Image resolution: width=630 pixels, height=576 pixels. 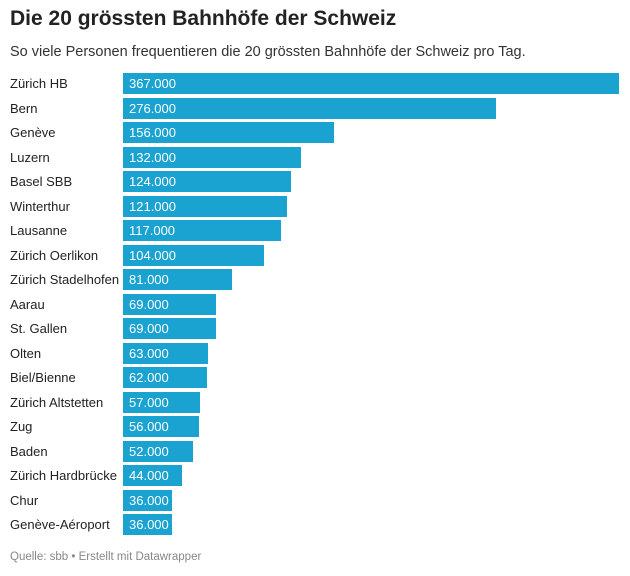 I want to click on category-label: Genève, so click(x=33, y=132).